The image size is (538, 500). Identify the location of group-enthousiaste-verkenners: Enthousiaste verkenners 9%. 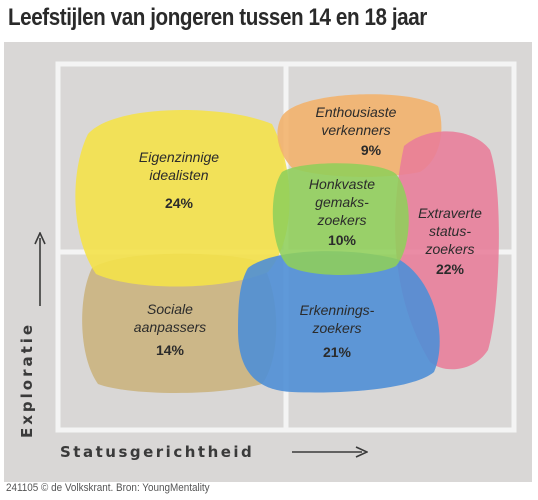
(356, 131).